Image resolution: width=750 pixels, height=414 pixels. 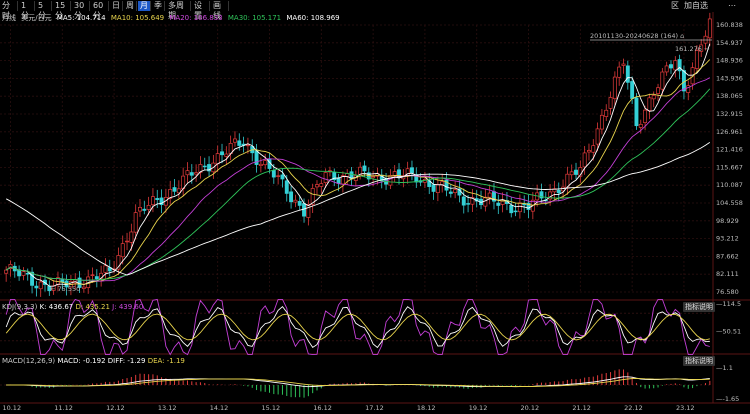 I want to click on period-button-9: 季, so click(x=158, y=6).